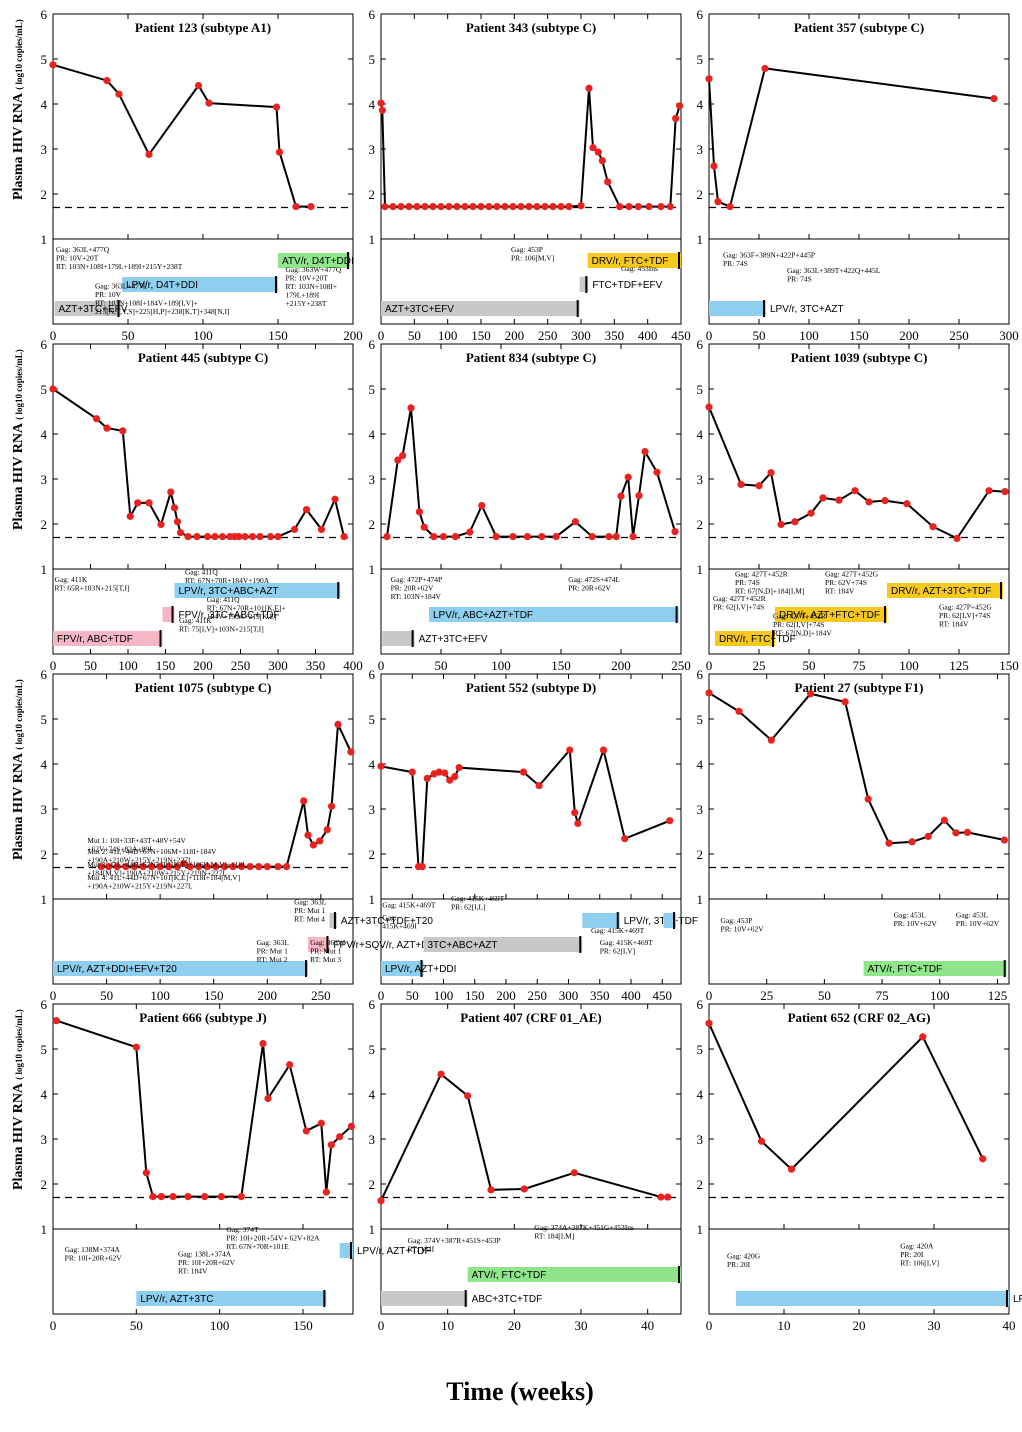 This screenshot has width=1022, height=1432. Describe the element at coordinates (910, 915) in the screenshot. I see `annotation-line: Gag: 453L` at that location.